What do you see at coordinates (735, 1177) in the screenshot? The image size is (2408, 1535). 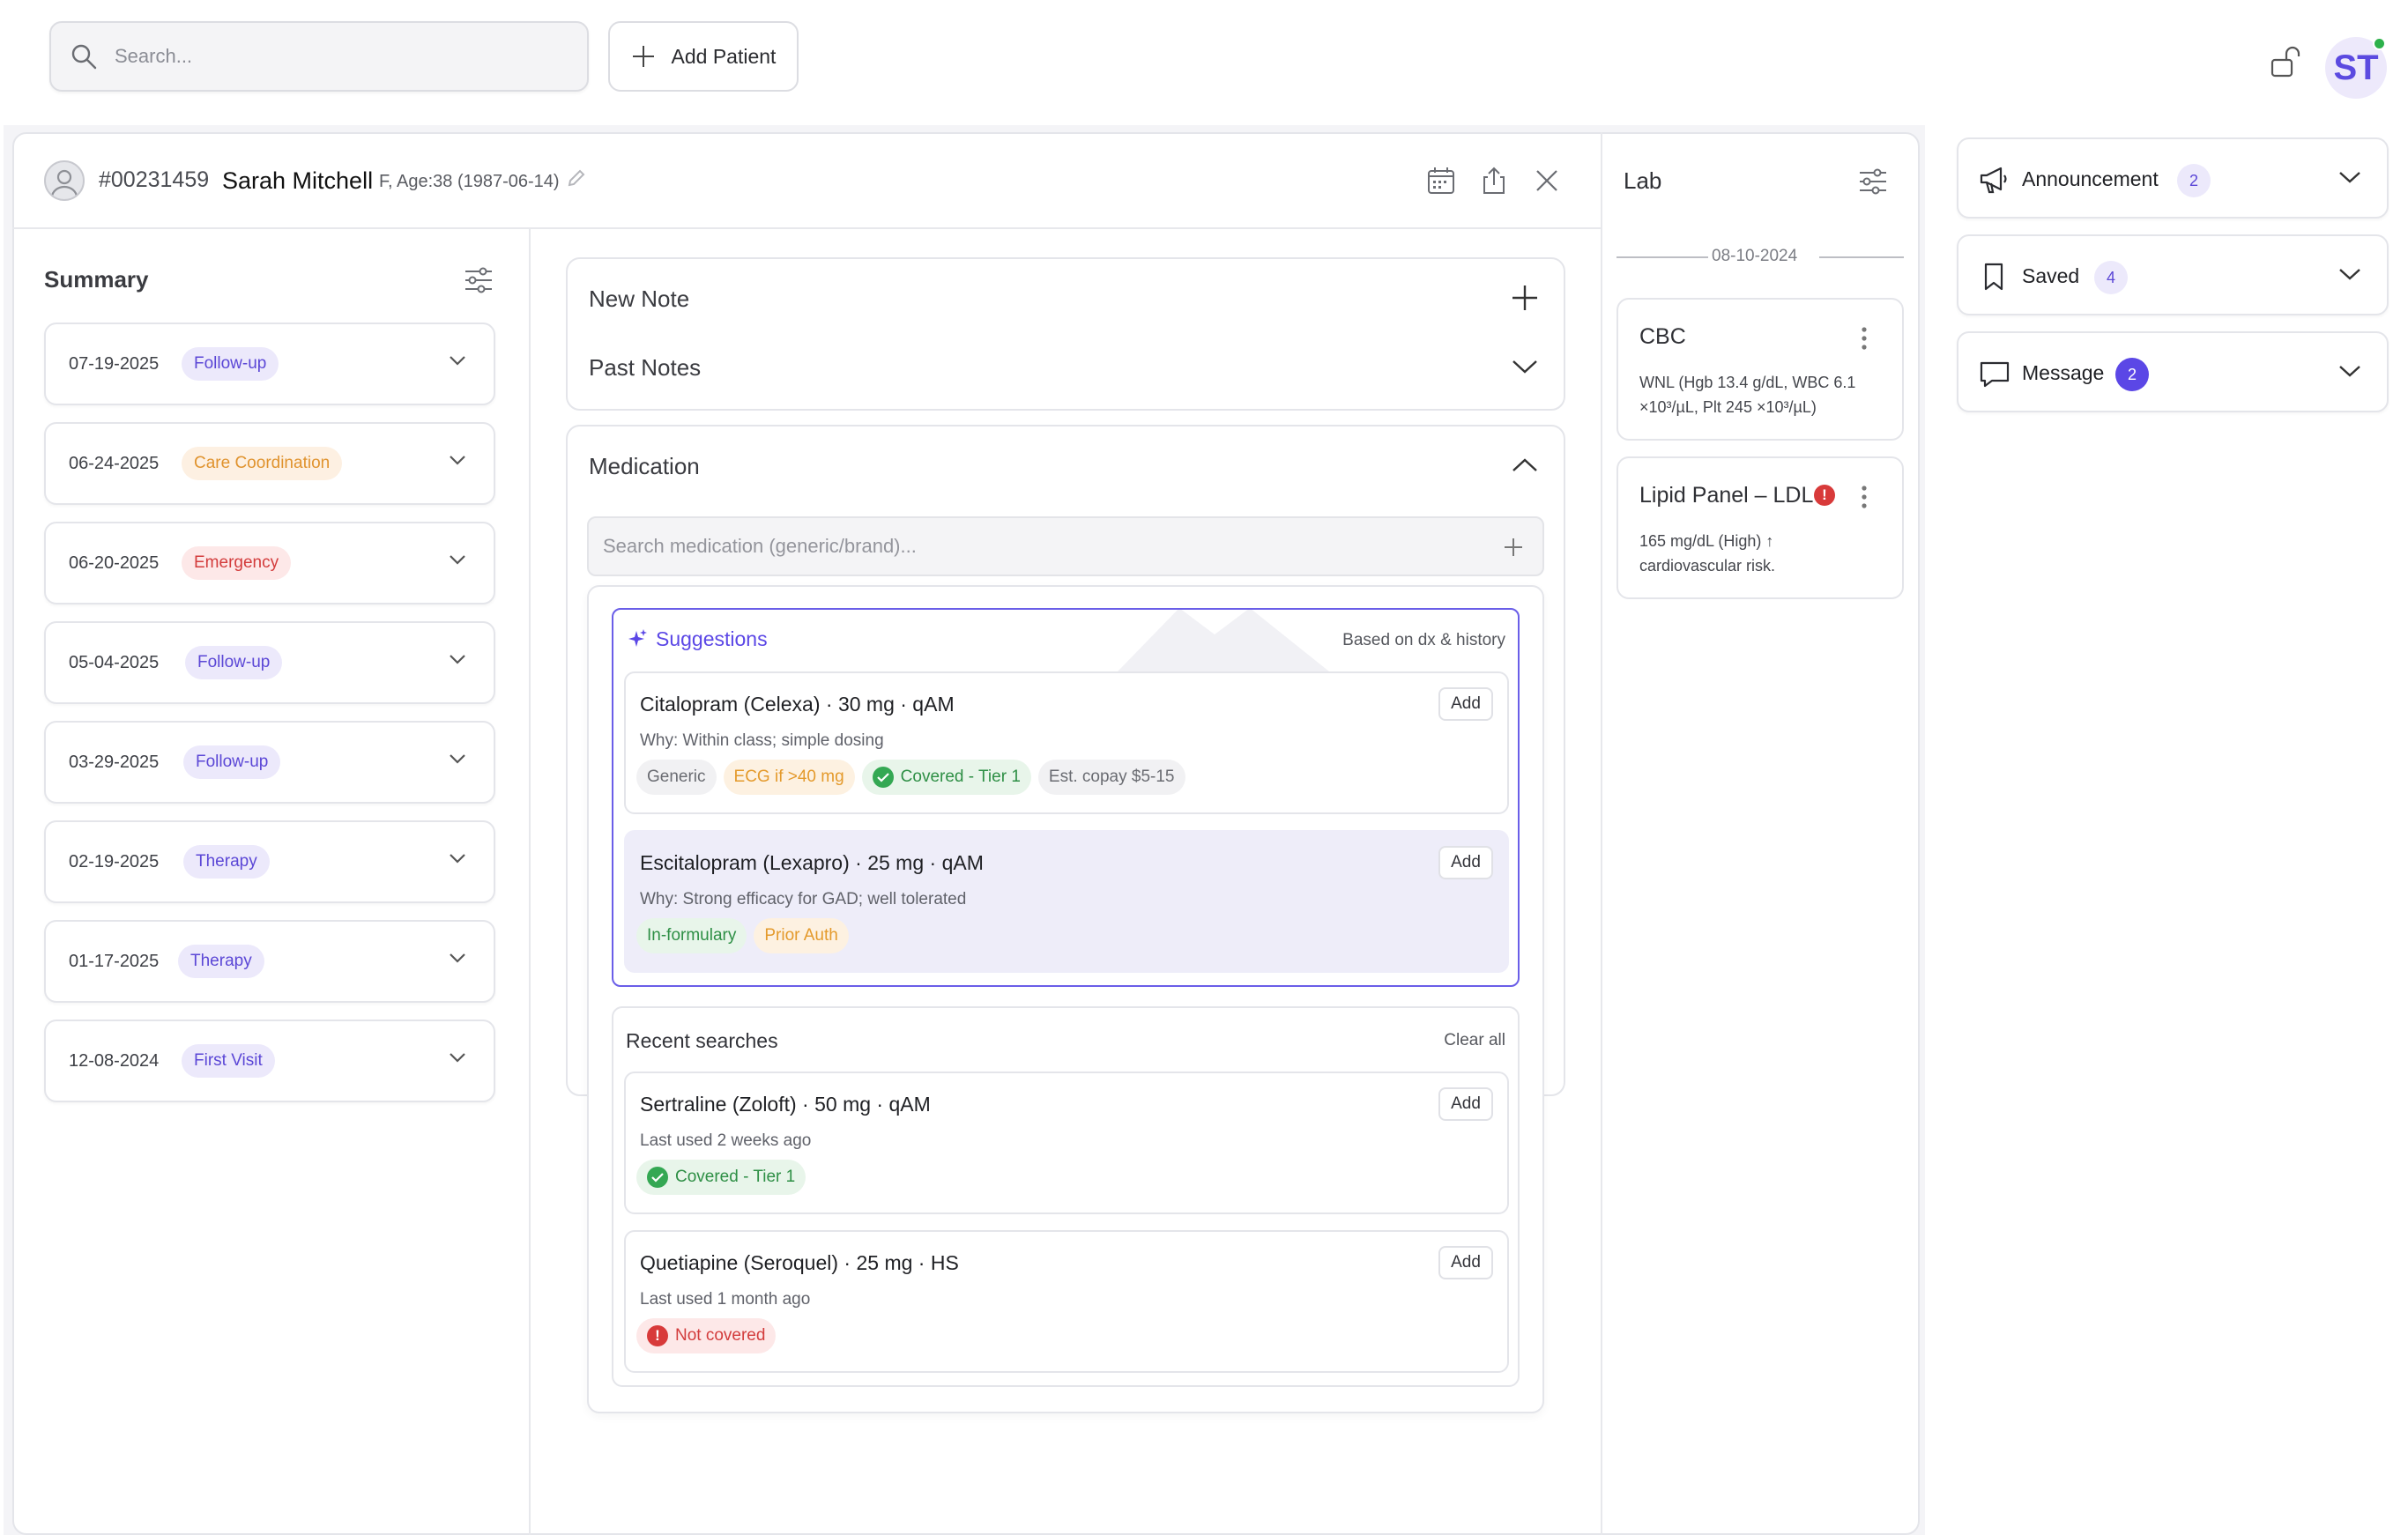 I see `coverage-label: Covered - Tier 1` at bounding box center [735, 1177].